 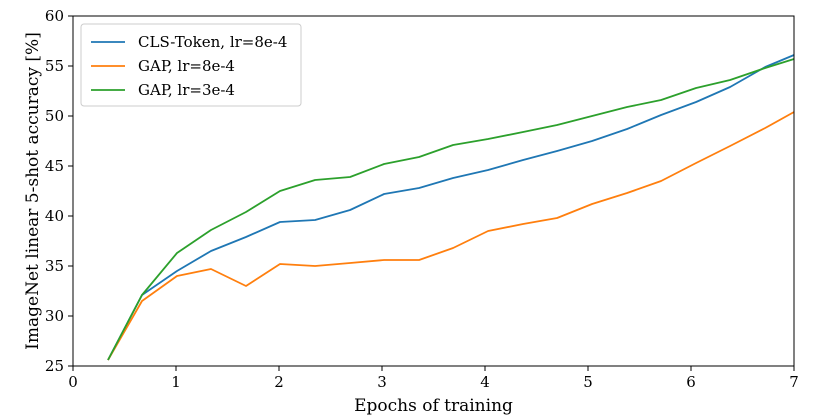 What do you see at coordinates (382, 382) in the screenshot?
I see `x-tick-label: 3` at bounding box center [382, 382].